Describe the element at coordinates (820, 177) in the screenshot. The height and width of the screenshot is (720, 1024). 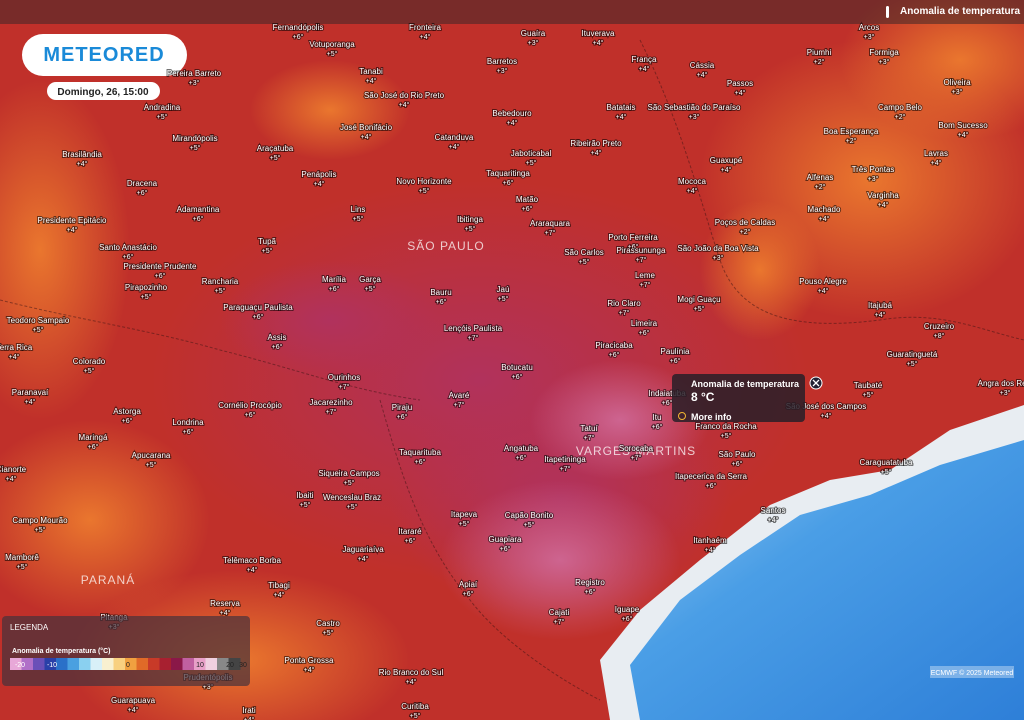
I see `city-name: Alfenas` at that location.